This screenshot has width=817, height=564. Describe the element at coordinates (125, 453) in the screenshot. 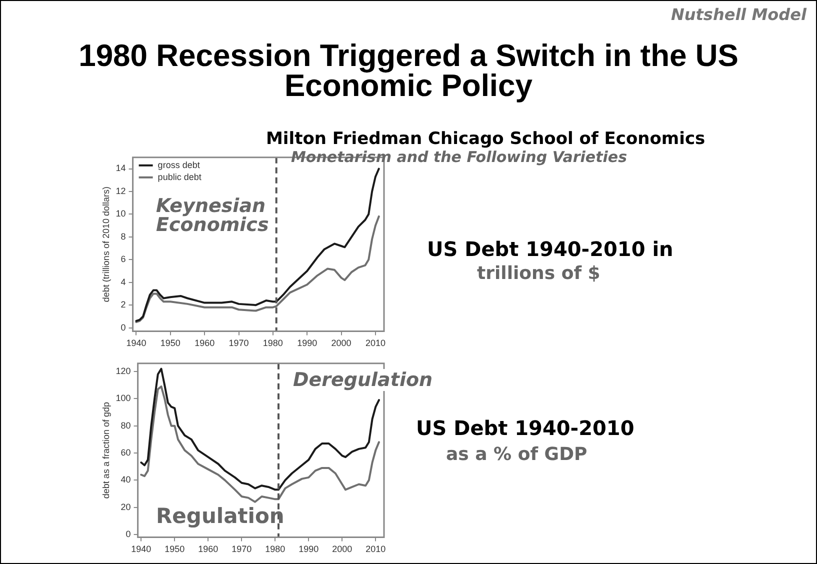

I see `y-tick-label: 60` at that location.